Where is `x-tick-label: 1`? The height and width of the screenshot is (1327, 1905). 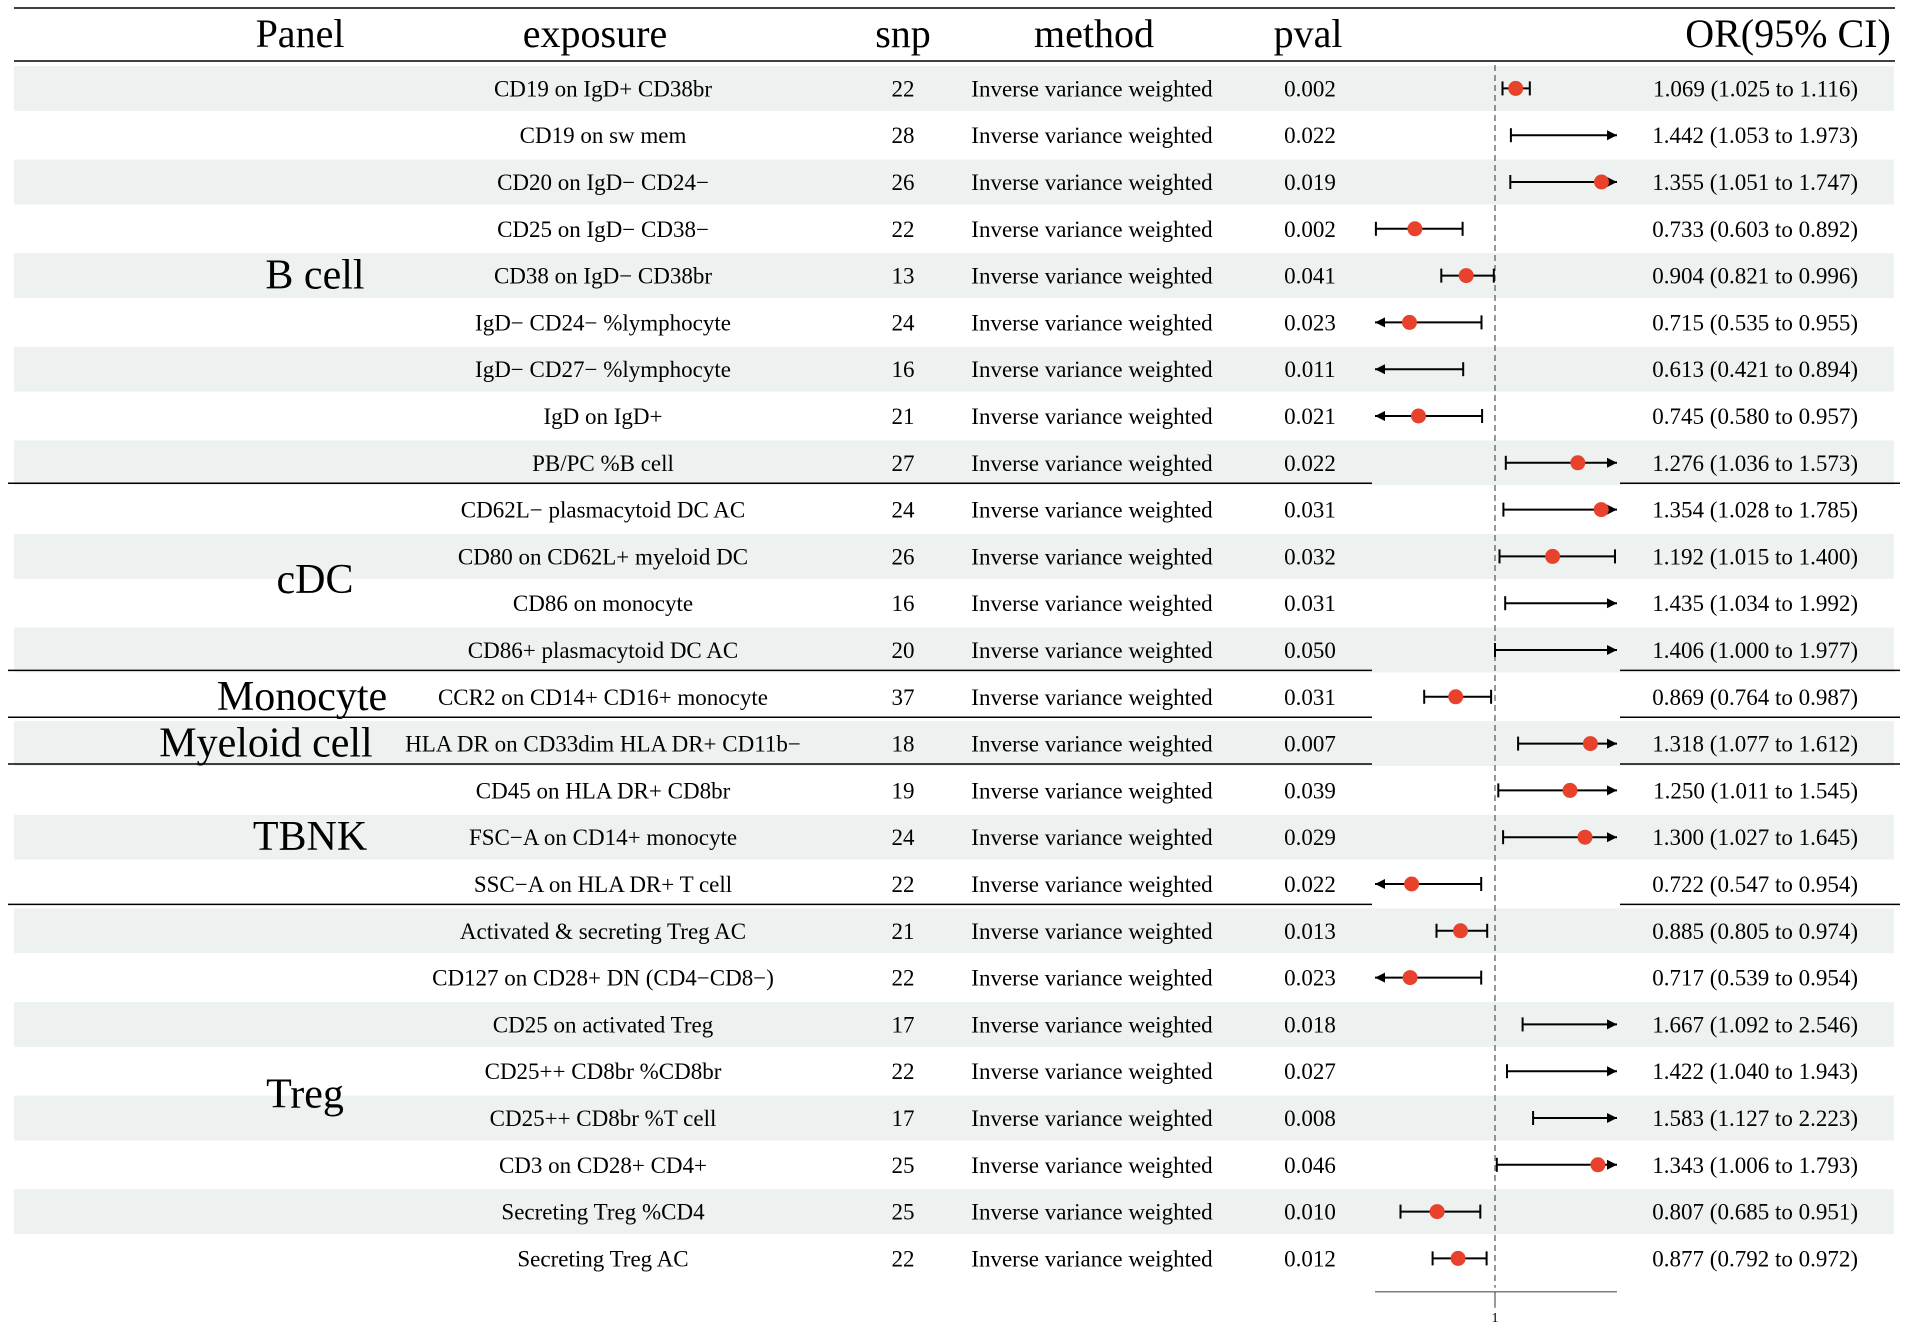
x-tick-label: 1 is located at coordinates (1495, 1318).